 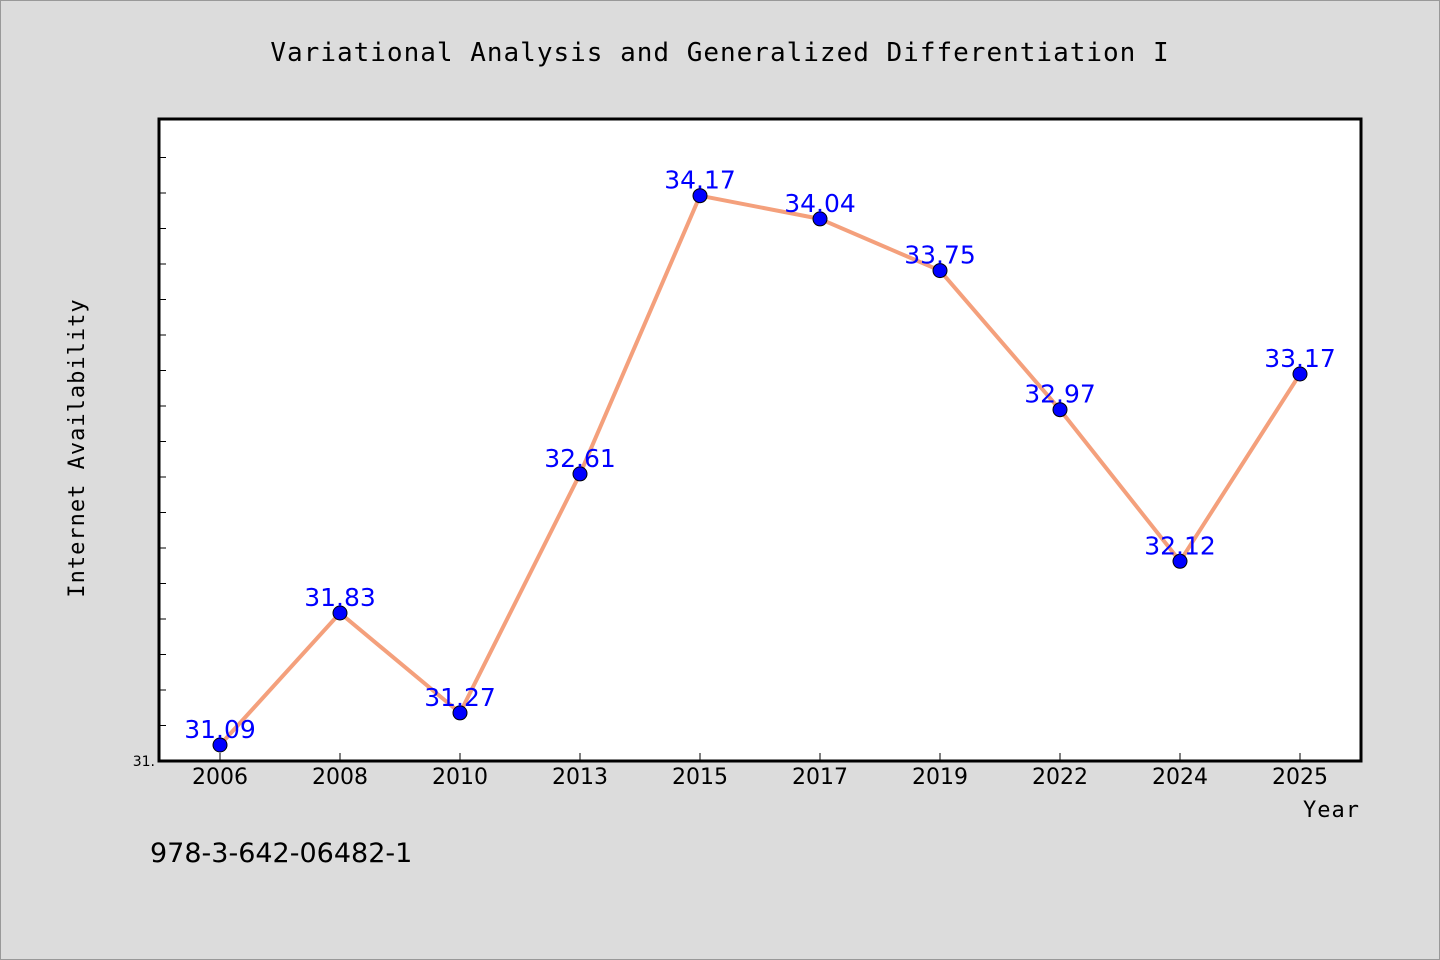 I want to click on data-label: 32.97, so click(x=1060, y=394).